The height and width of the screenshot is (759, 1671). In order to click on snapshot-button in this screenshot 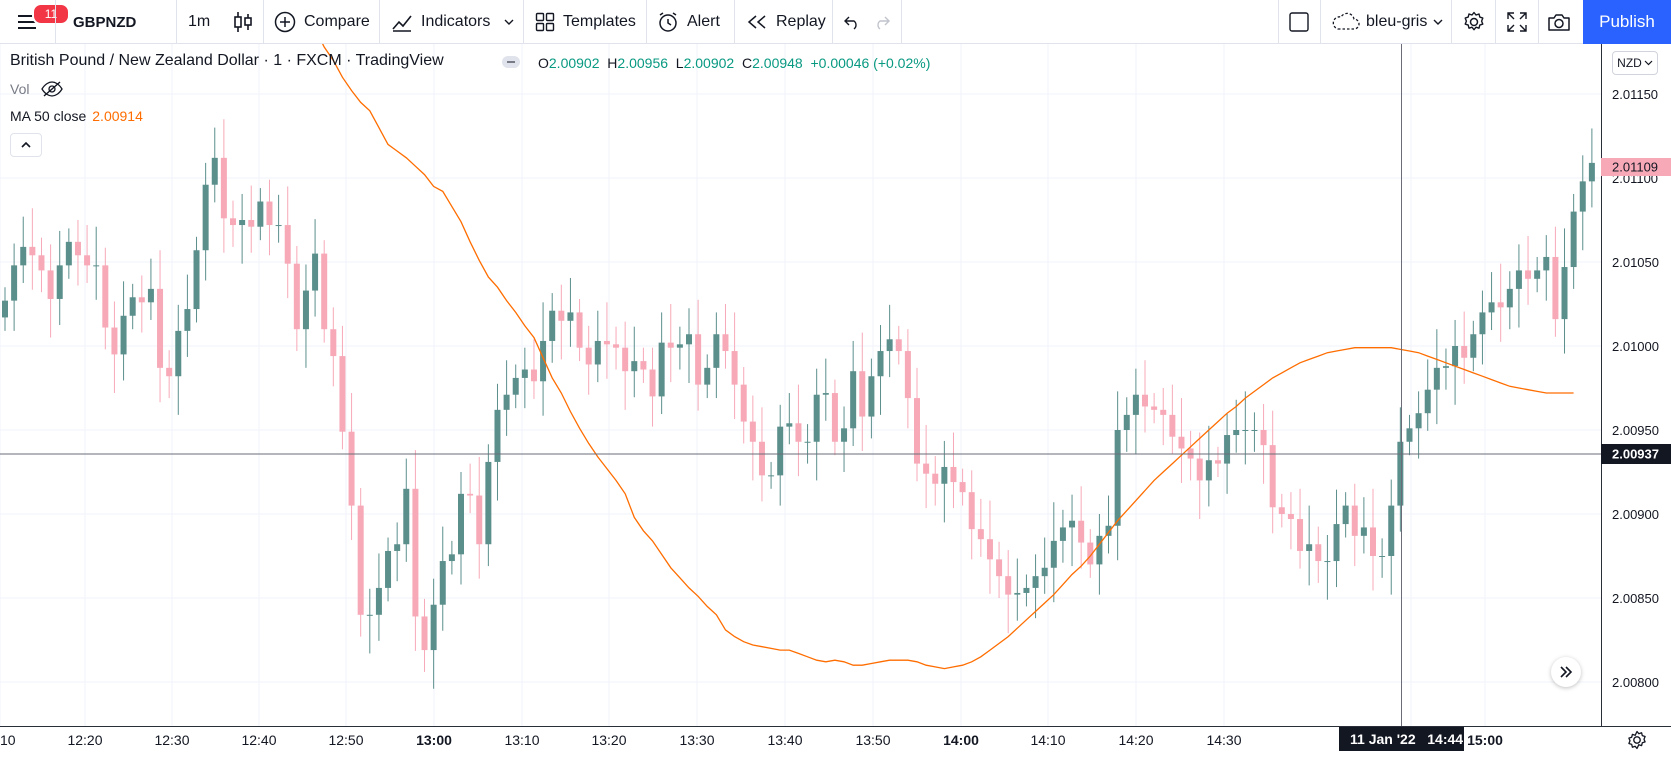, I will do `click(1559, 22)`.